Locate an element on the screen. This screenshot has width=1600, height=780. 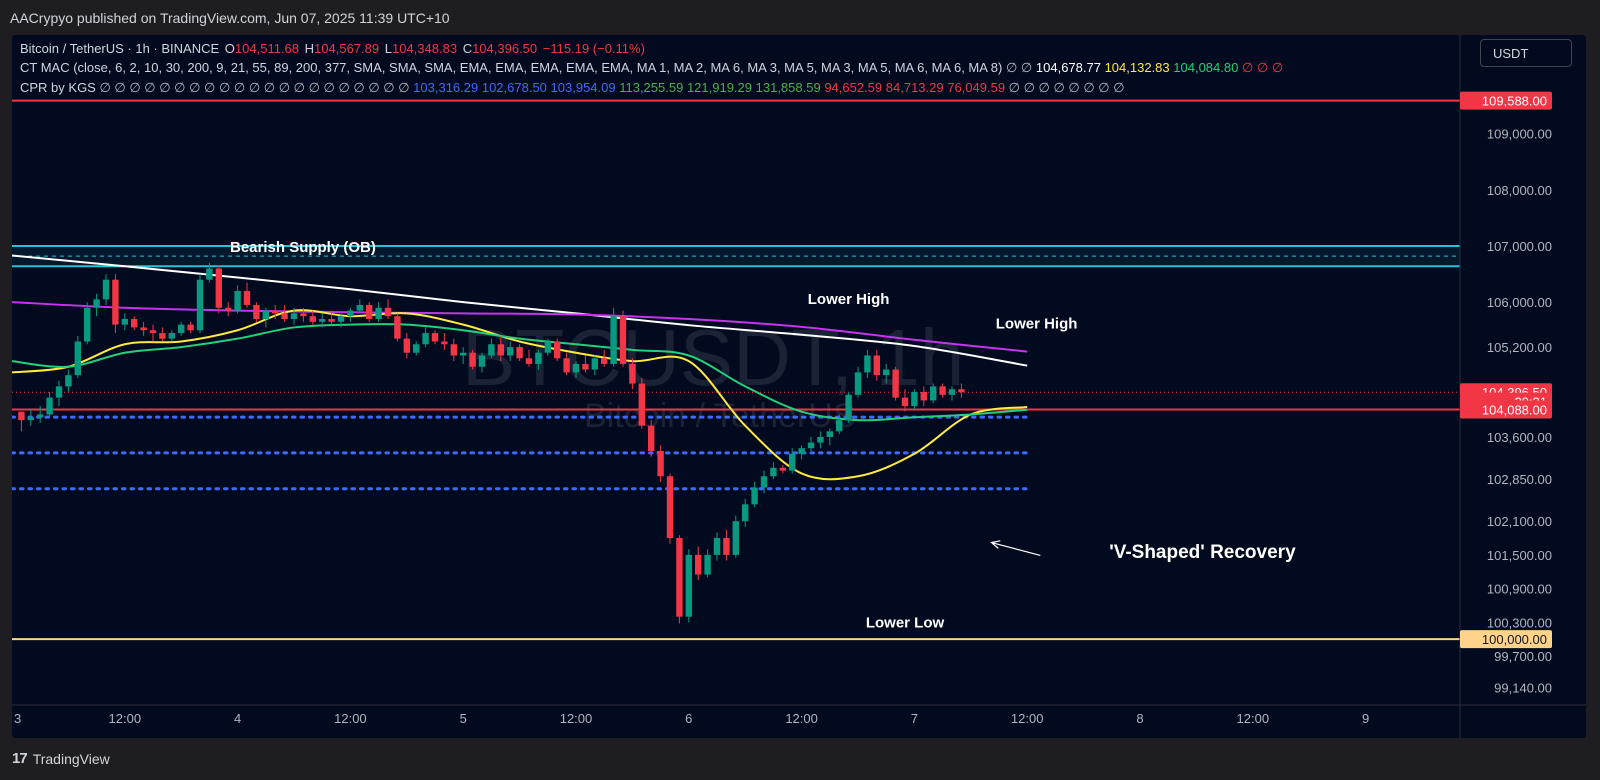
time-tick-label: 6 is located at coordinates (688, 718).